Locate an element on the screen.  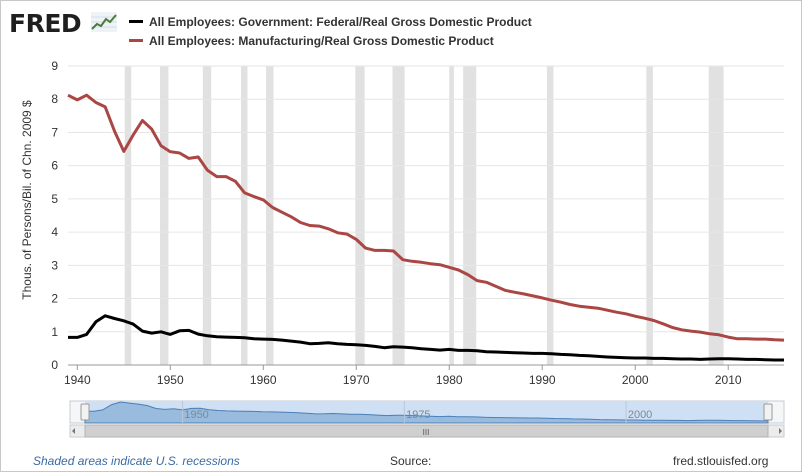
y-tick-label-5: 5 is located at coordinates (54, 199).